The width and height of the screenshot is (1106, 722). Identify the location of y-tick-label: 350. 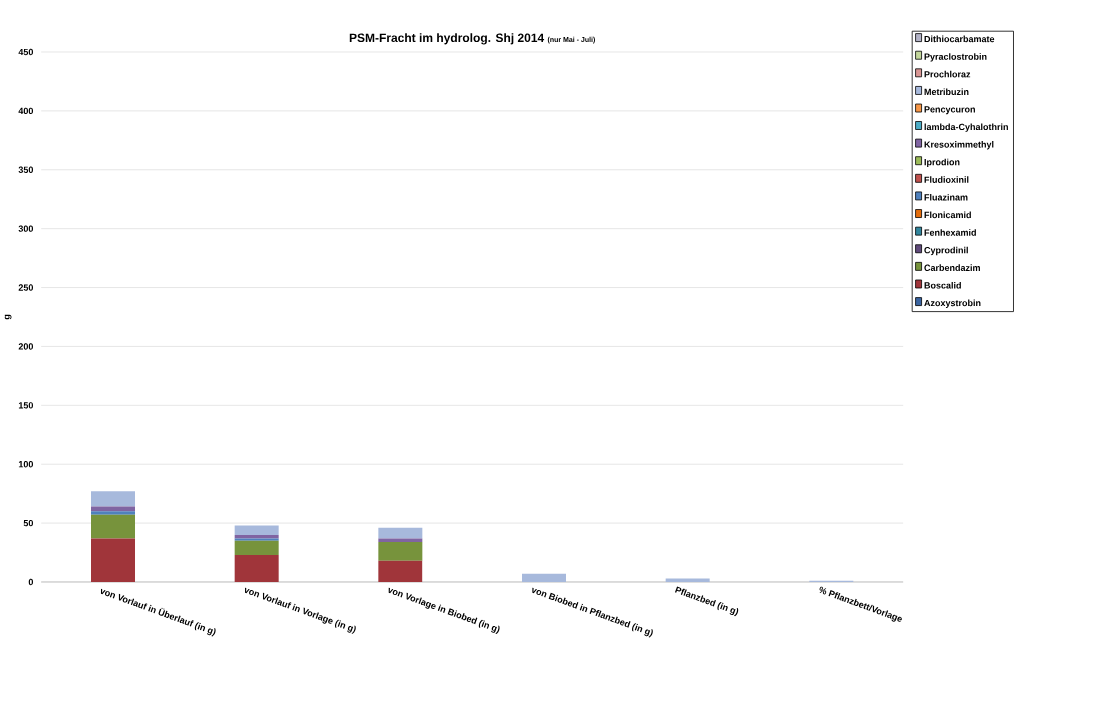
(26, 169).